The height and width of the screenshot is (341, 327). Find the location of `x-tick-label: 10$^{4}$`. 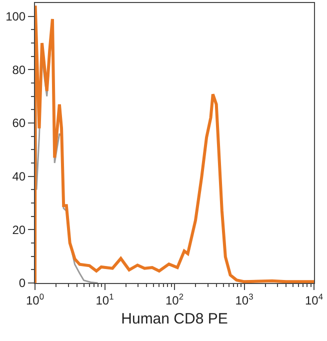

x-tick-label: 10$^{4}$ is located at coordinates (314, 299).